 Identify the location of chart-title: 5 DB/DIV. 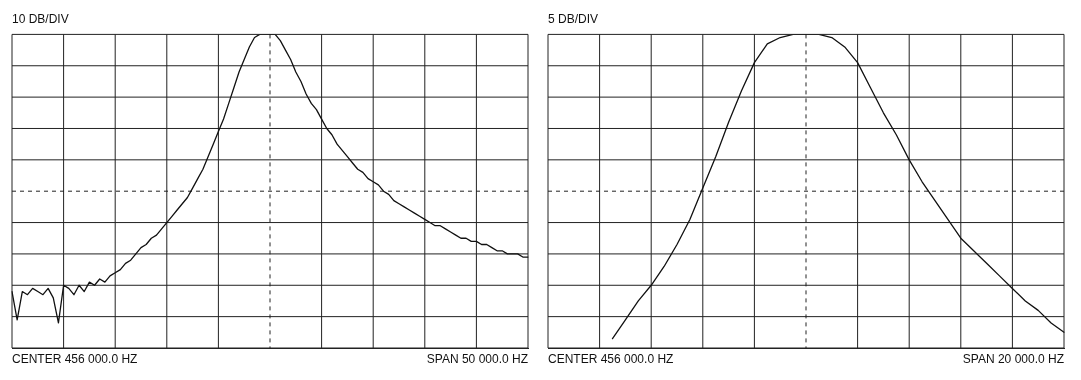
(573, 18).